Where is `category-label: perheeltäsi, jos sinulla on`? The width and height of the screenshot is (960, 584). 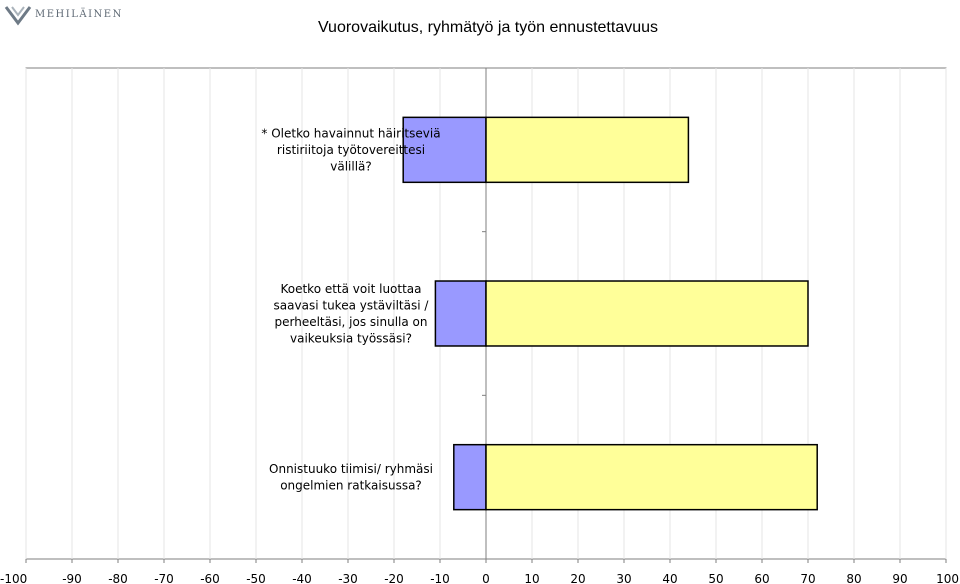
category-label: perheeltäsi, jos sinulla on is located at coordinates (350, 322).